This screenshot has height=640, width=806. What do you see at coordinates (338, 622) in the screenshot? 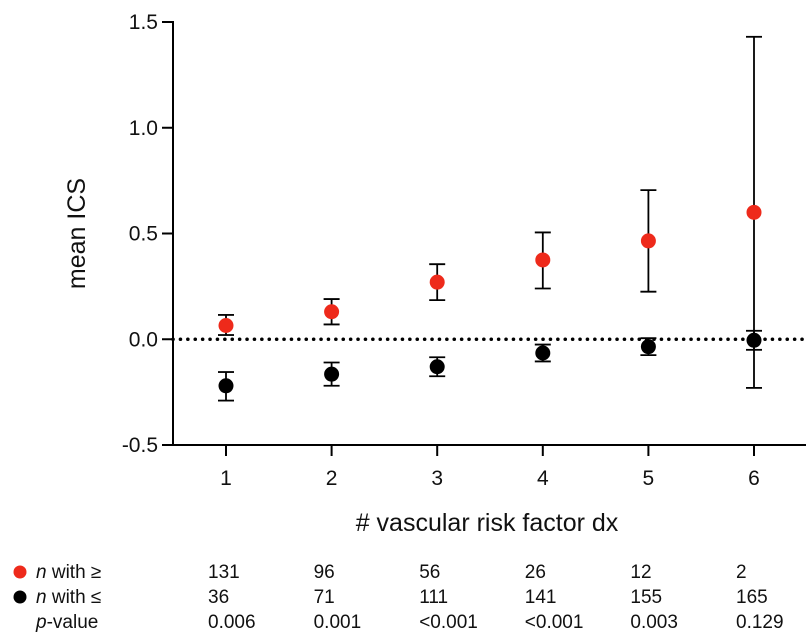
I see `table-cell: 0.001` at bounding box center [338, 622].